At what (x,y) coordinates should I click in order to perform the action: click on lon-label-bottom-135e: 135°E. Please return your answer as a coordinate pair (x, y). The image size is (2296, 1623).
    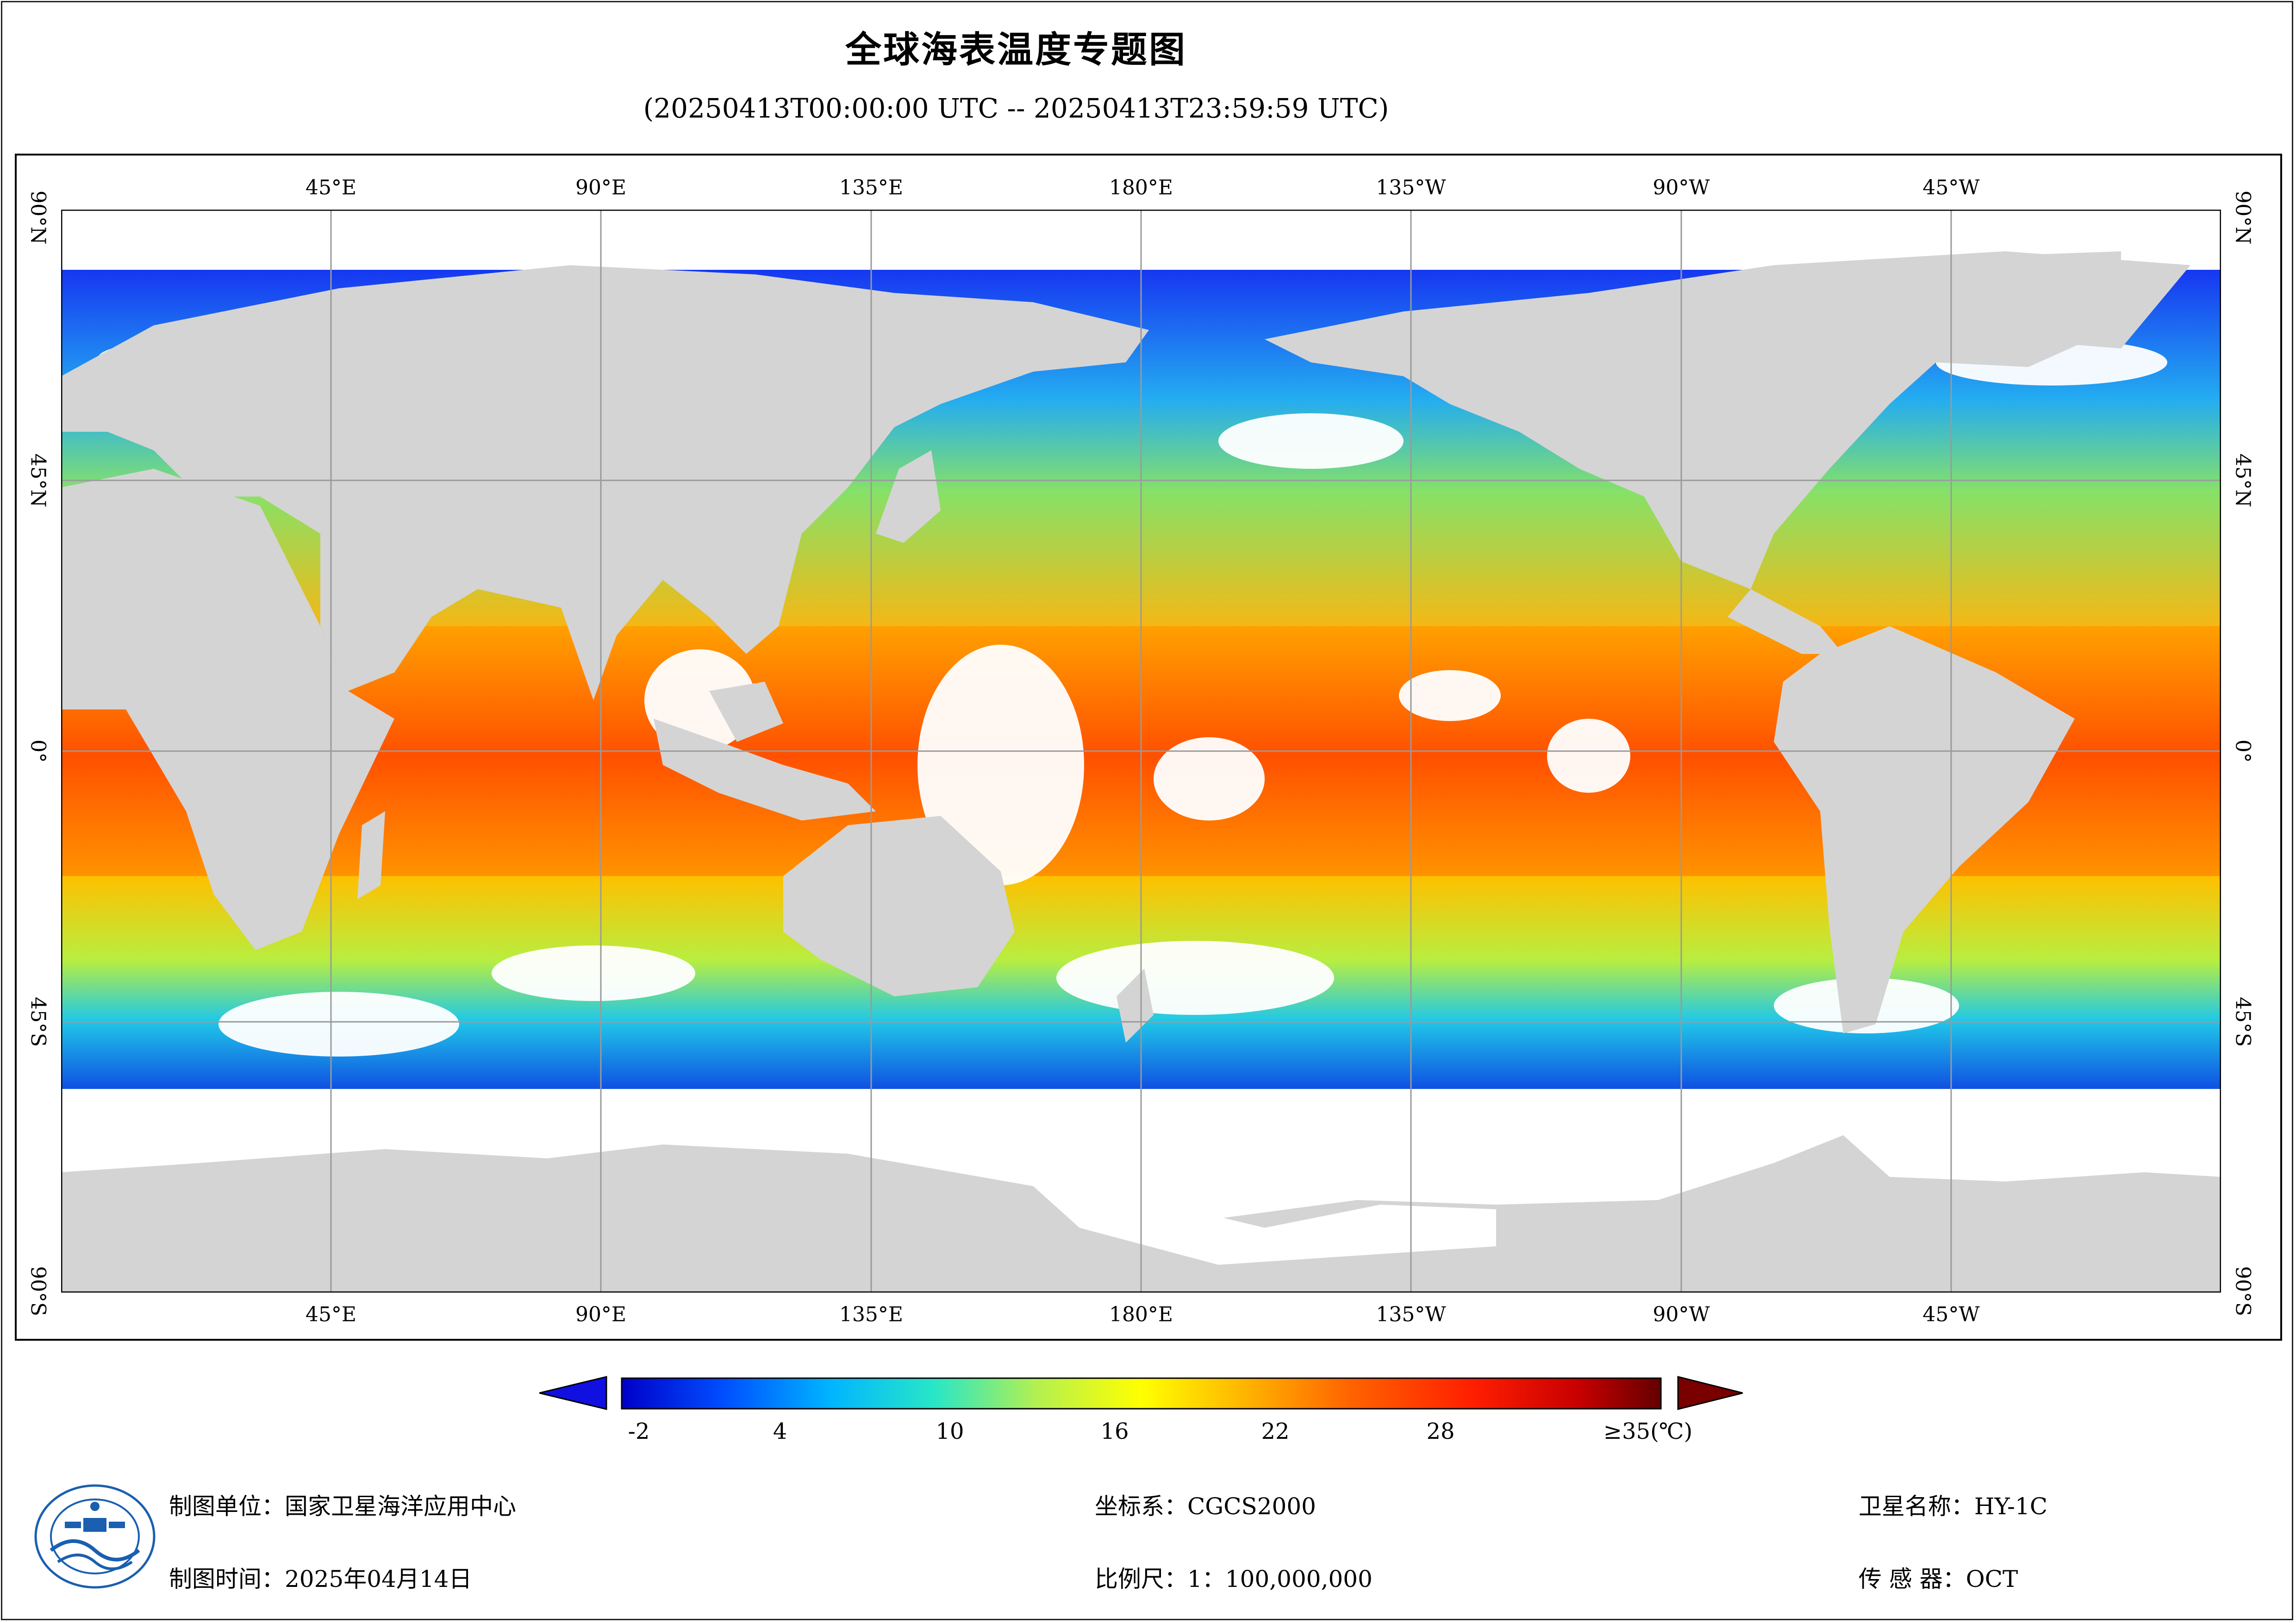
    Looking at the image, I should click on (871, 1314).